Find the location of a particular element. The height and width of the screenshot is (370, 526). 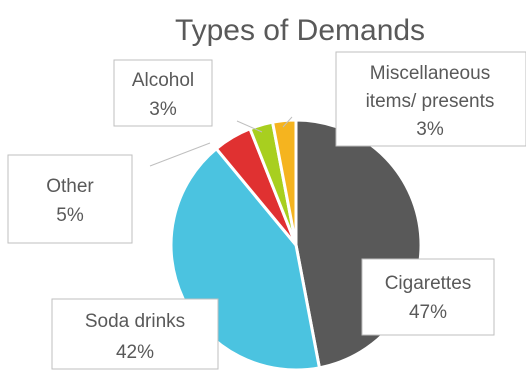

label-miscellaneous-line1: Miscellaneous is located at coordinates (430, 73).